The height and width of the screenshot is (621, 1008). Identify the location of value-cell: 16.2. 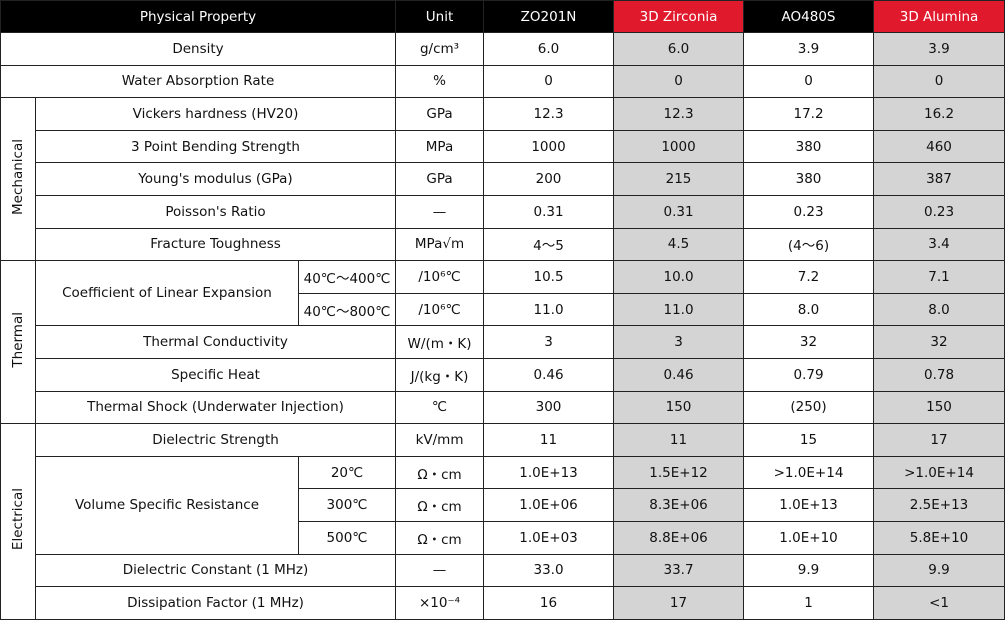
(939, 114).